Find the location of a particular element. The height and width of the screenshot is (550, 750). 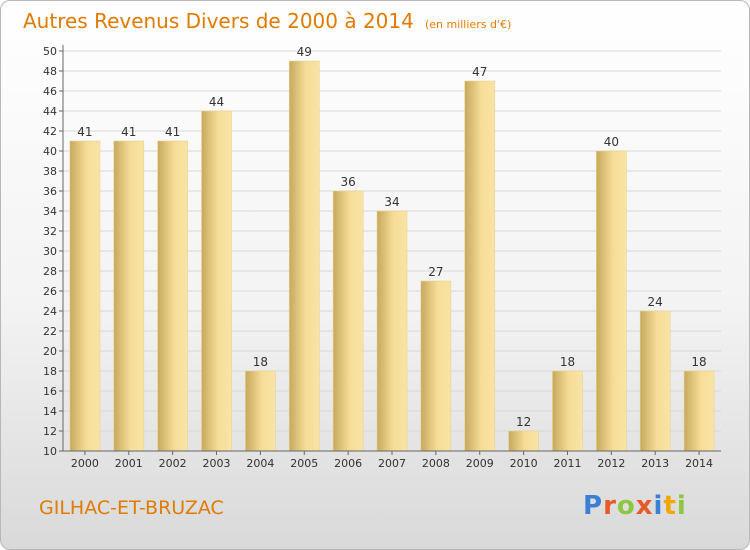

chart-title: Autres Revenus Divers de 2000 à 2014 is located at coordinates (218, 21).